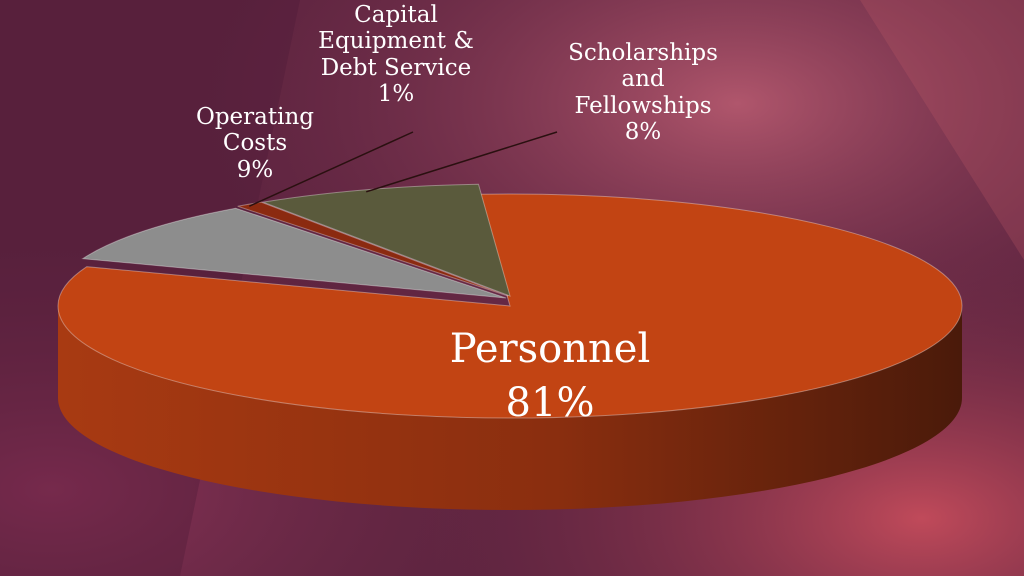  I want to click on leader-line-capital-equipment, so click(331, 169).